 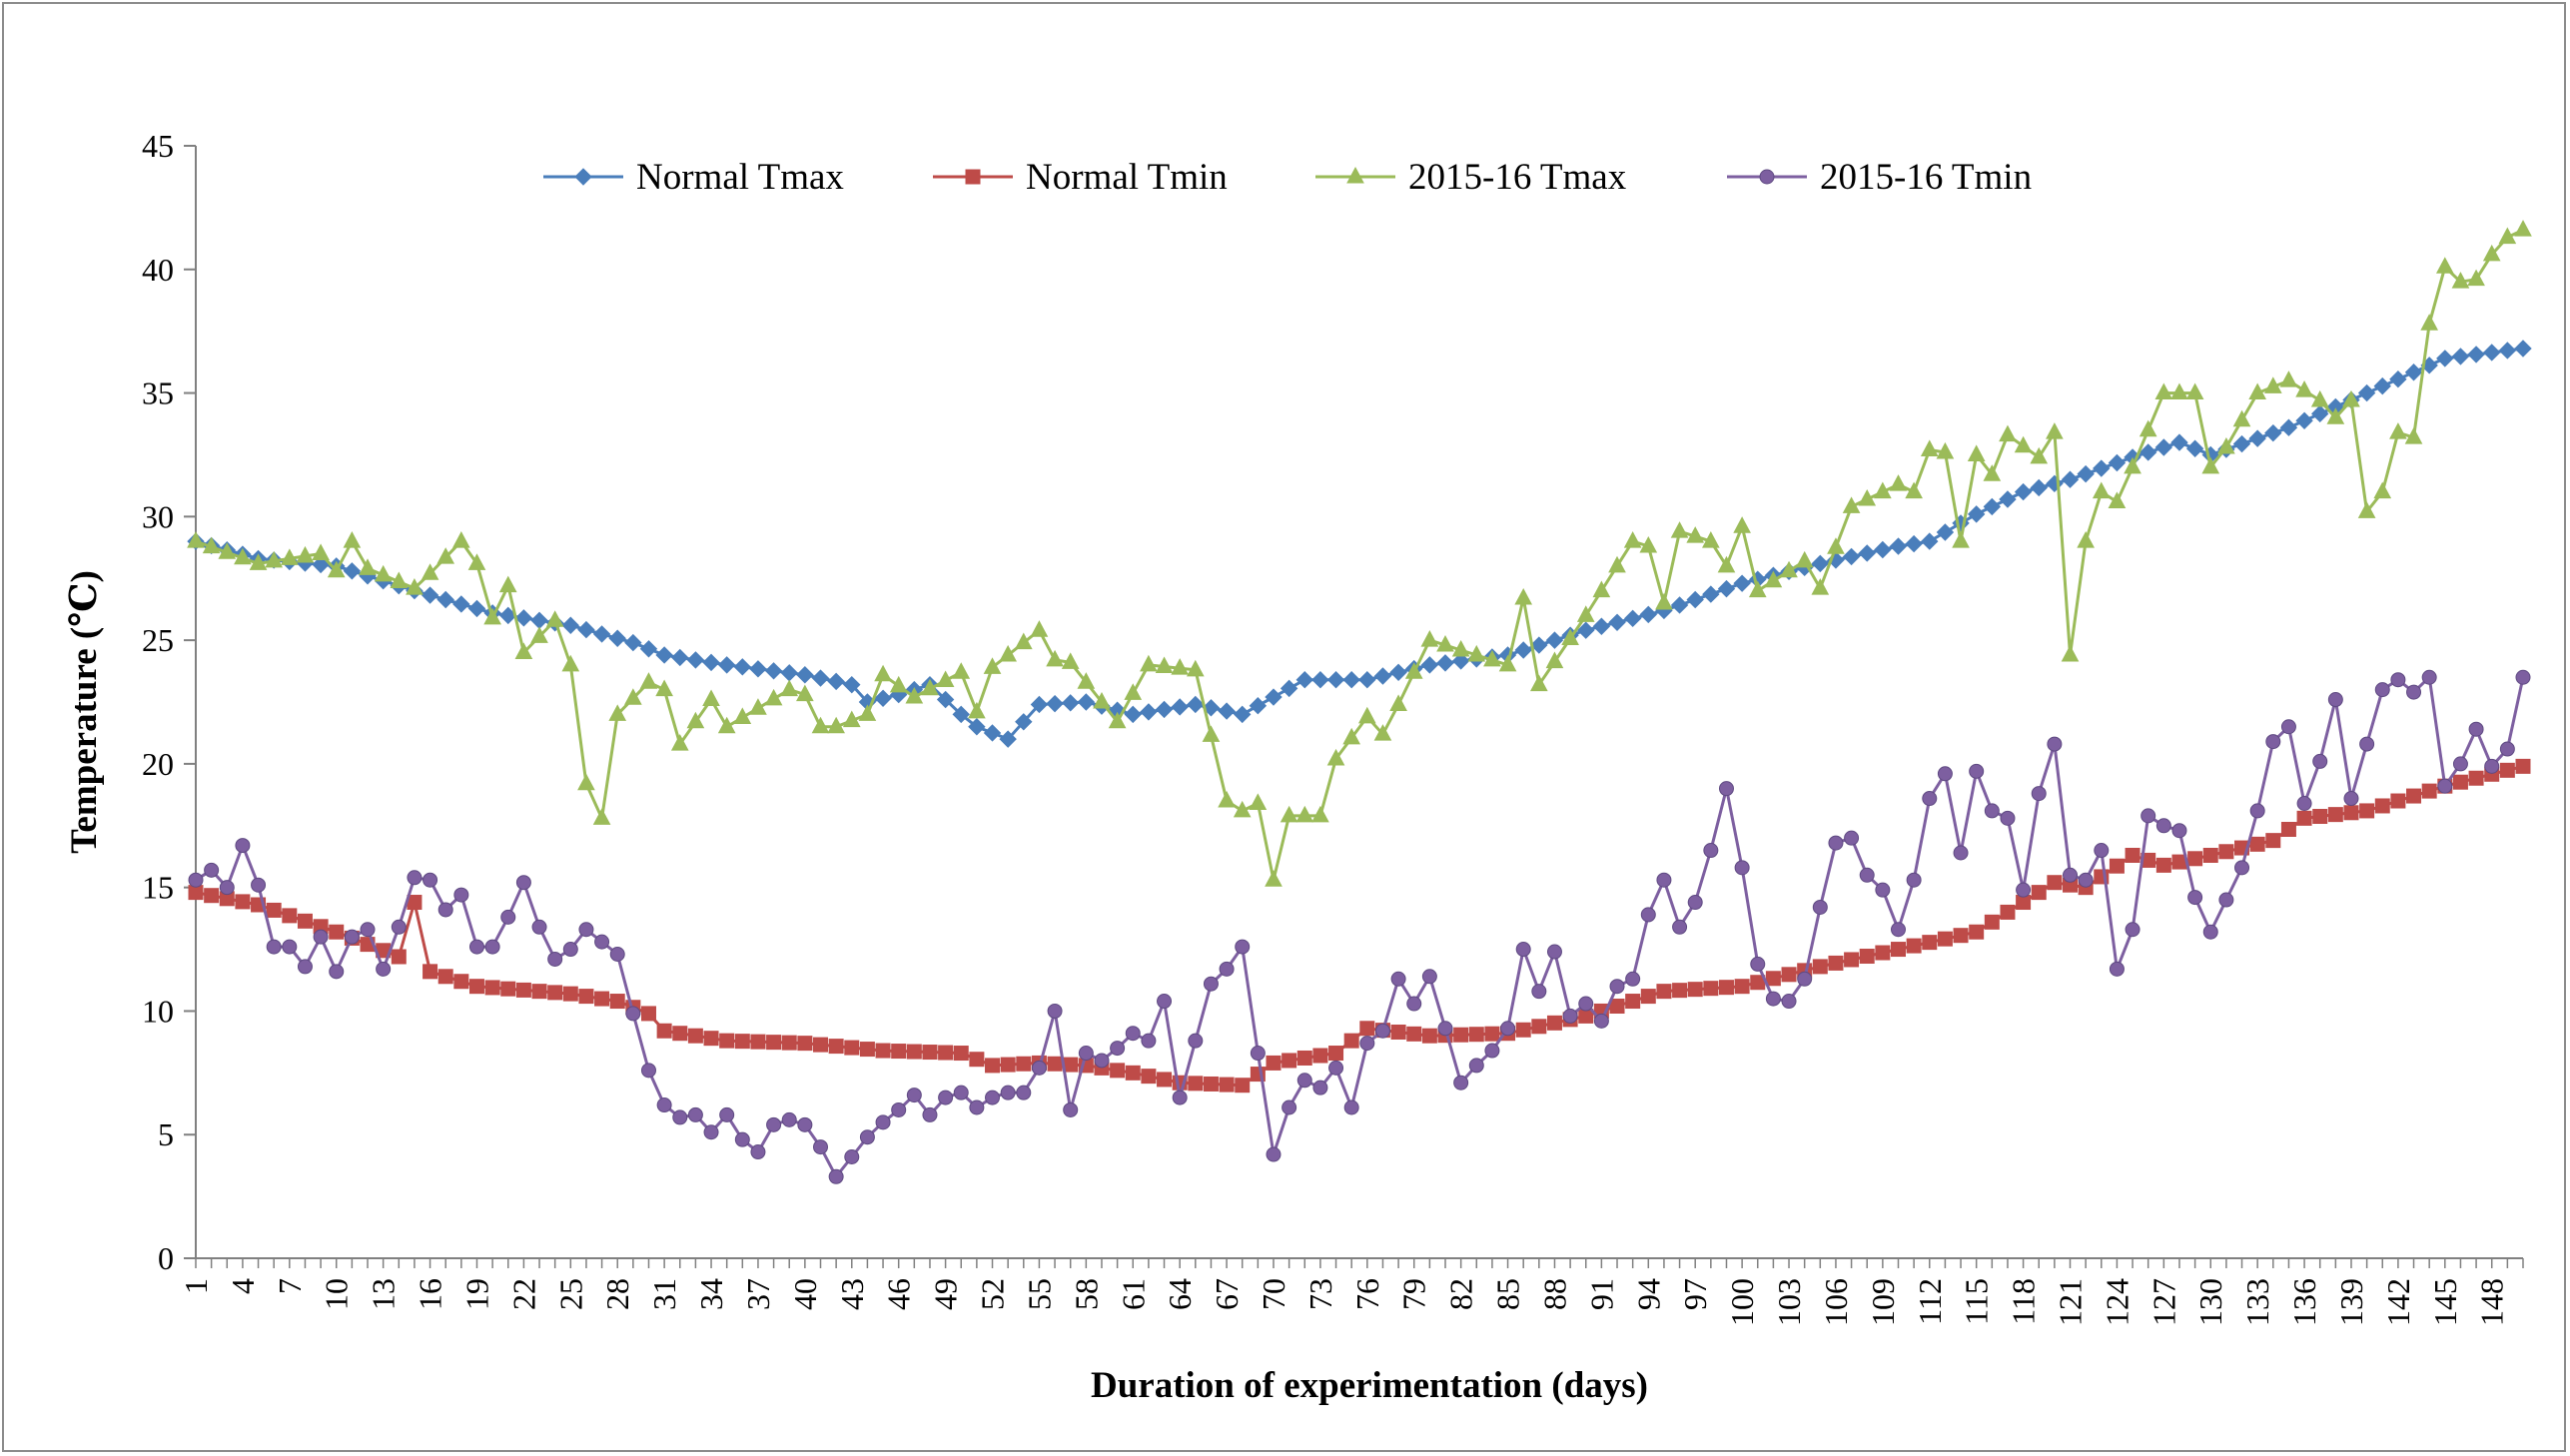 I want to click on x-tick-label: 106, so click(x=1836, y=1302).